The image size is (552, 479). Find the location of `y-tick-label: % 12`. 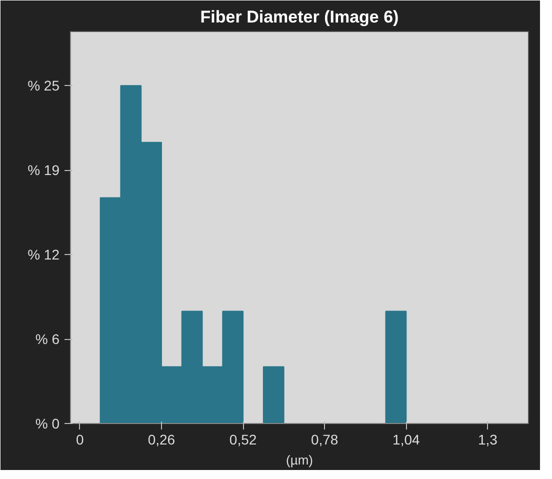

y-tick-label: % 12 is located at coordinates (44, 254).